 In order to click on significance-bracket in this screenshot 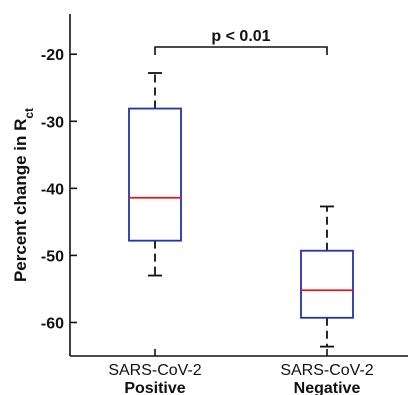, I will do `click(241, 50)`.